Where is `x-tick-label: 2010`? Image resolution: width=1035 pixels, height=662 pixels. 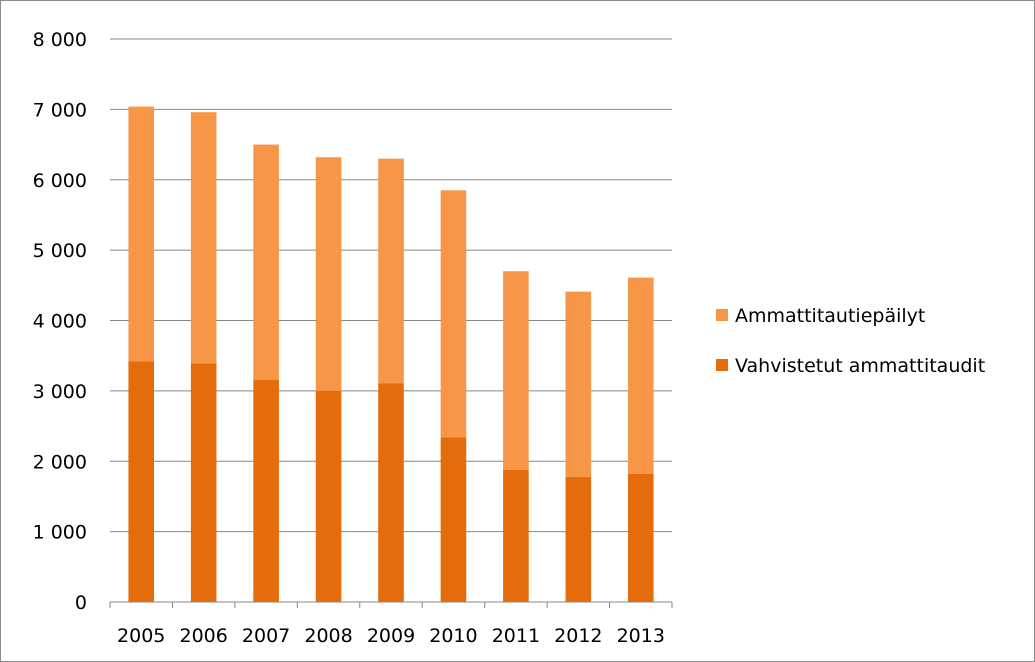 x-tick-label: 2010 is located at coordinates (453, 636).